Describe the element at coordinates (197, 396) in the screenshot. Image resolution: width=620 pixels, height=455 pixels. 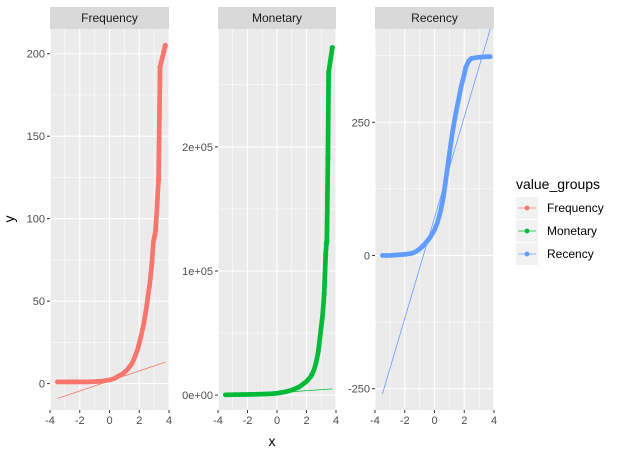
I see `y-tick-label: 0e+00` at that location.